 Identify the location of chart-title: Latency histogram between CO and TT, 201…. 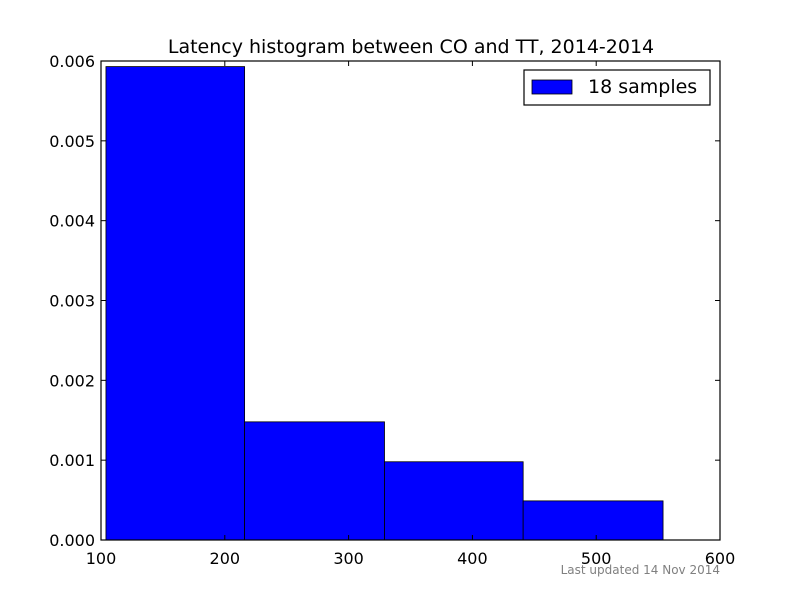
(411, 47).